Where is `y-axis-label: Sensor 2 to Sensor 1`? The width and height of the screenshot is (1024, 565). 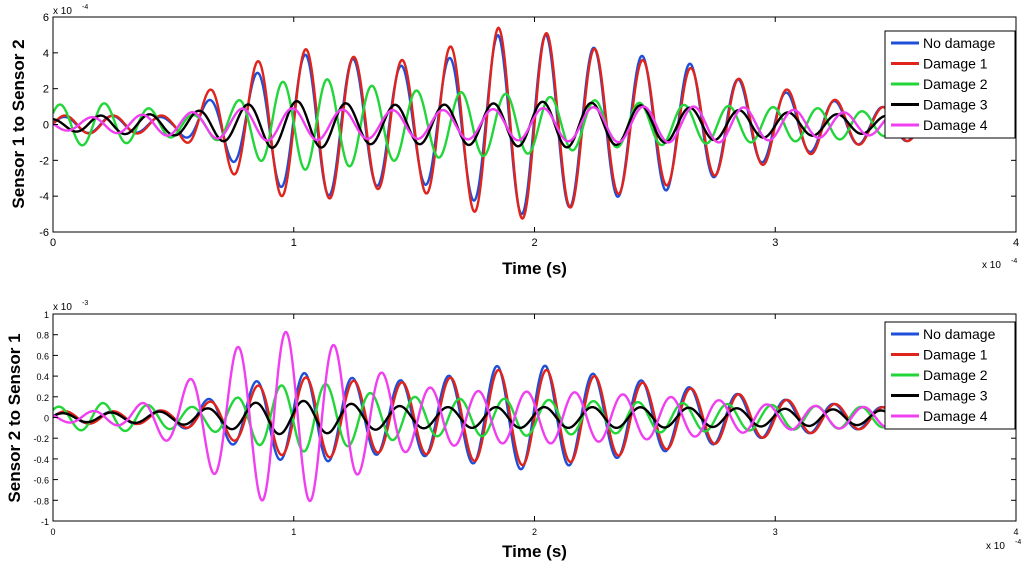
y-axis-label: Sensor 2 to Sensor 1 is located at coordinates (14, 417).